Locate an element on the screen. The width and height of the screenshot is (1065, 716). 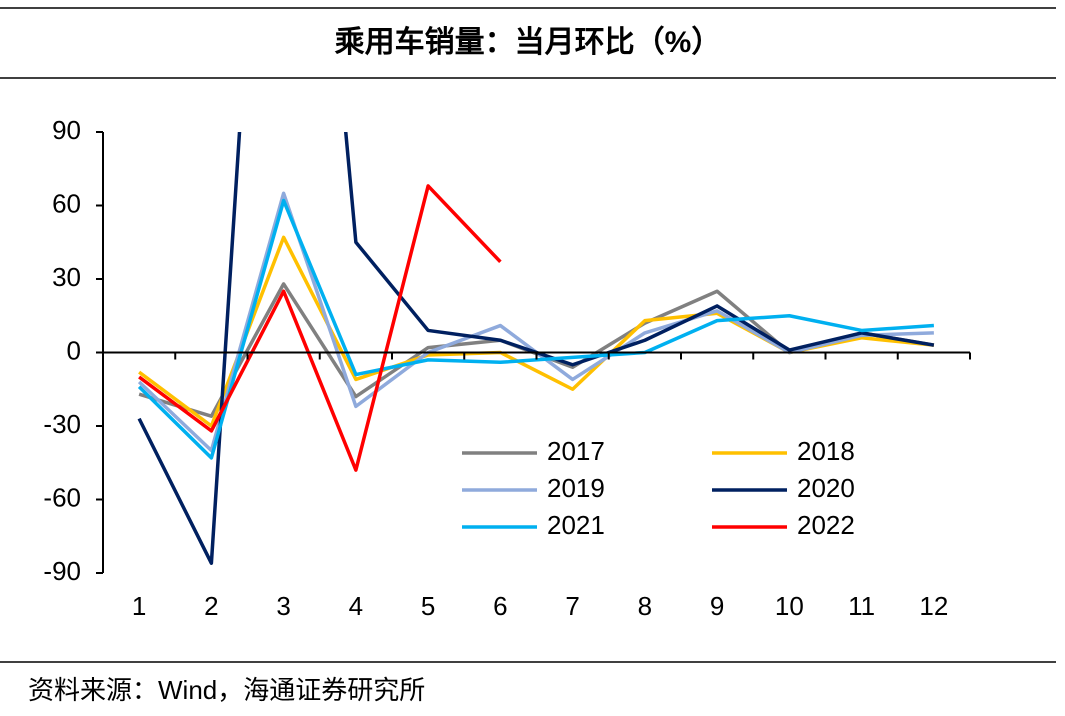
x-tick-label: 2 is located at coordinates (211, 606).